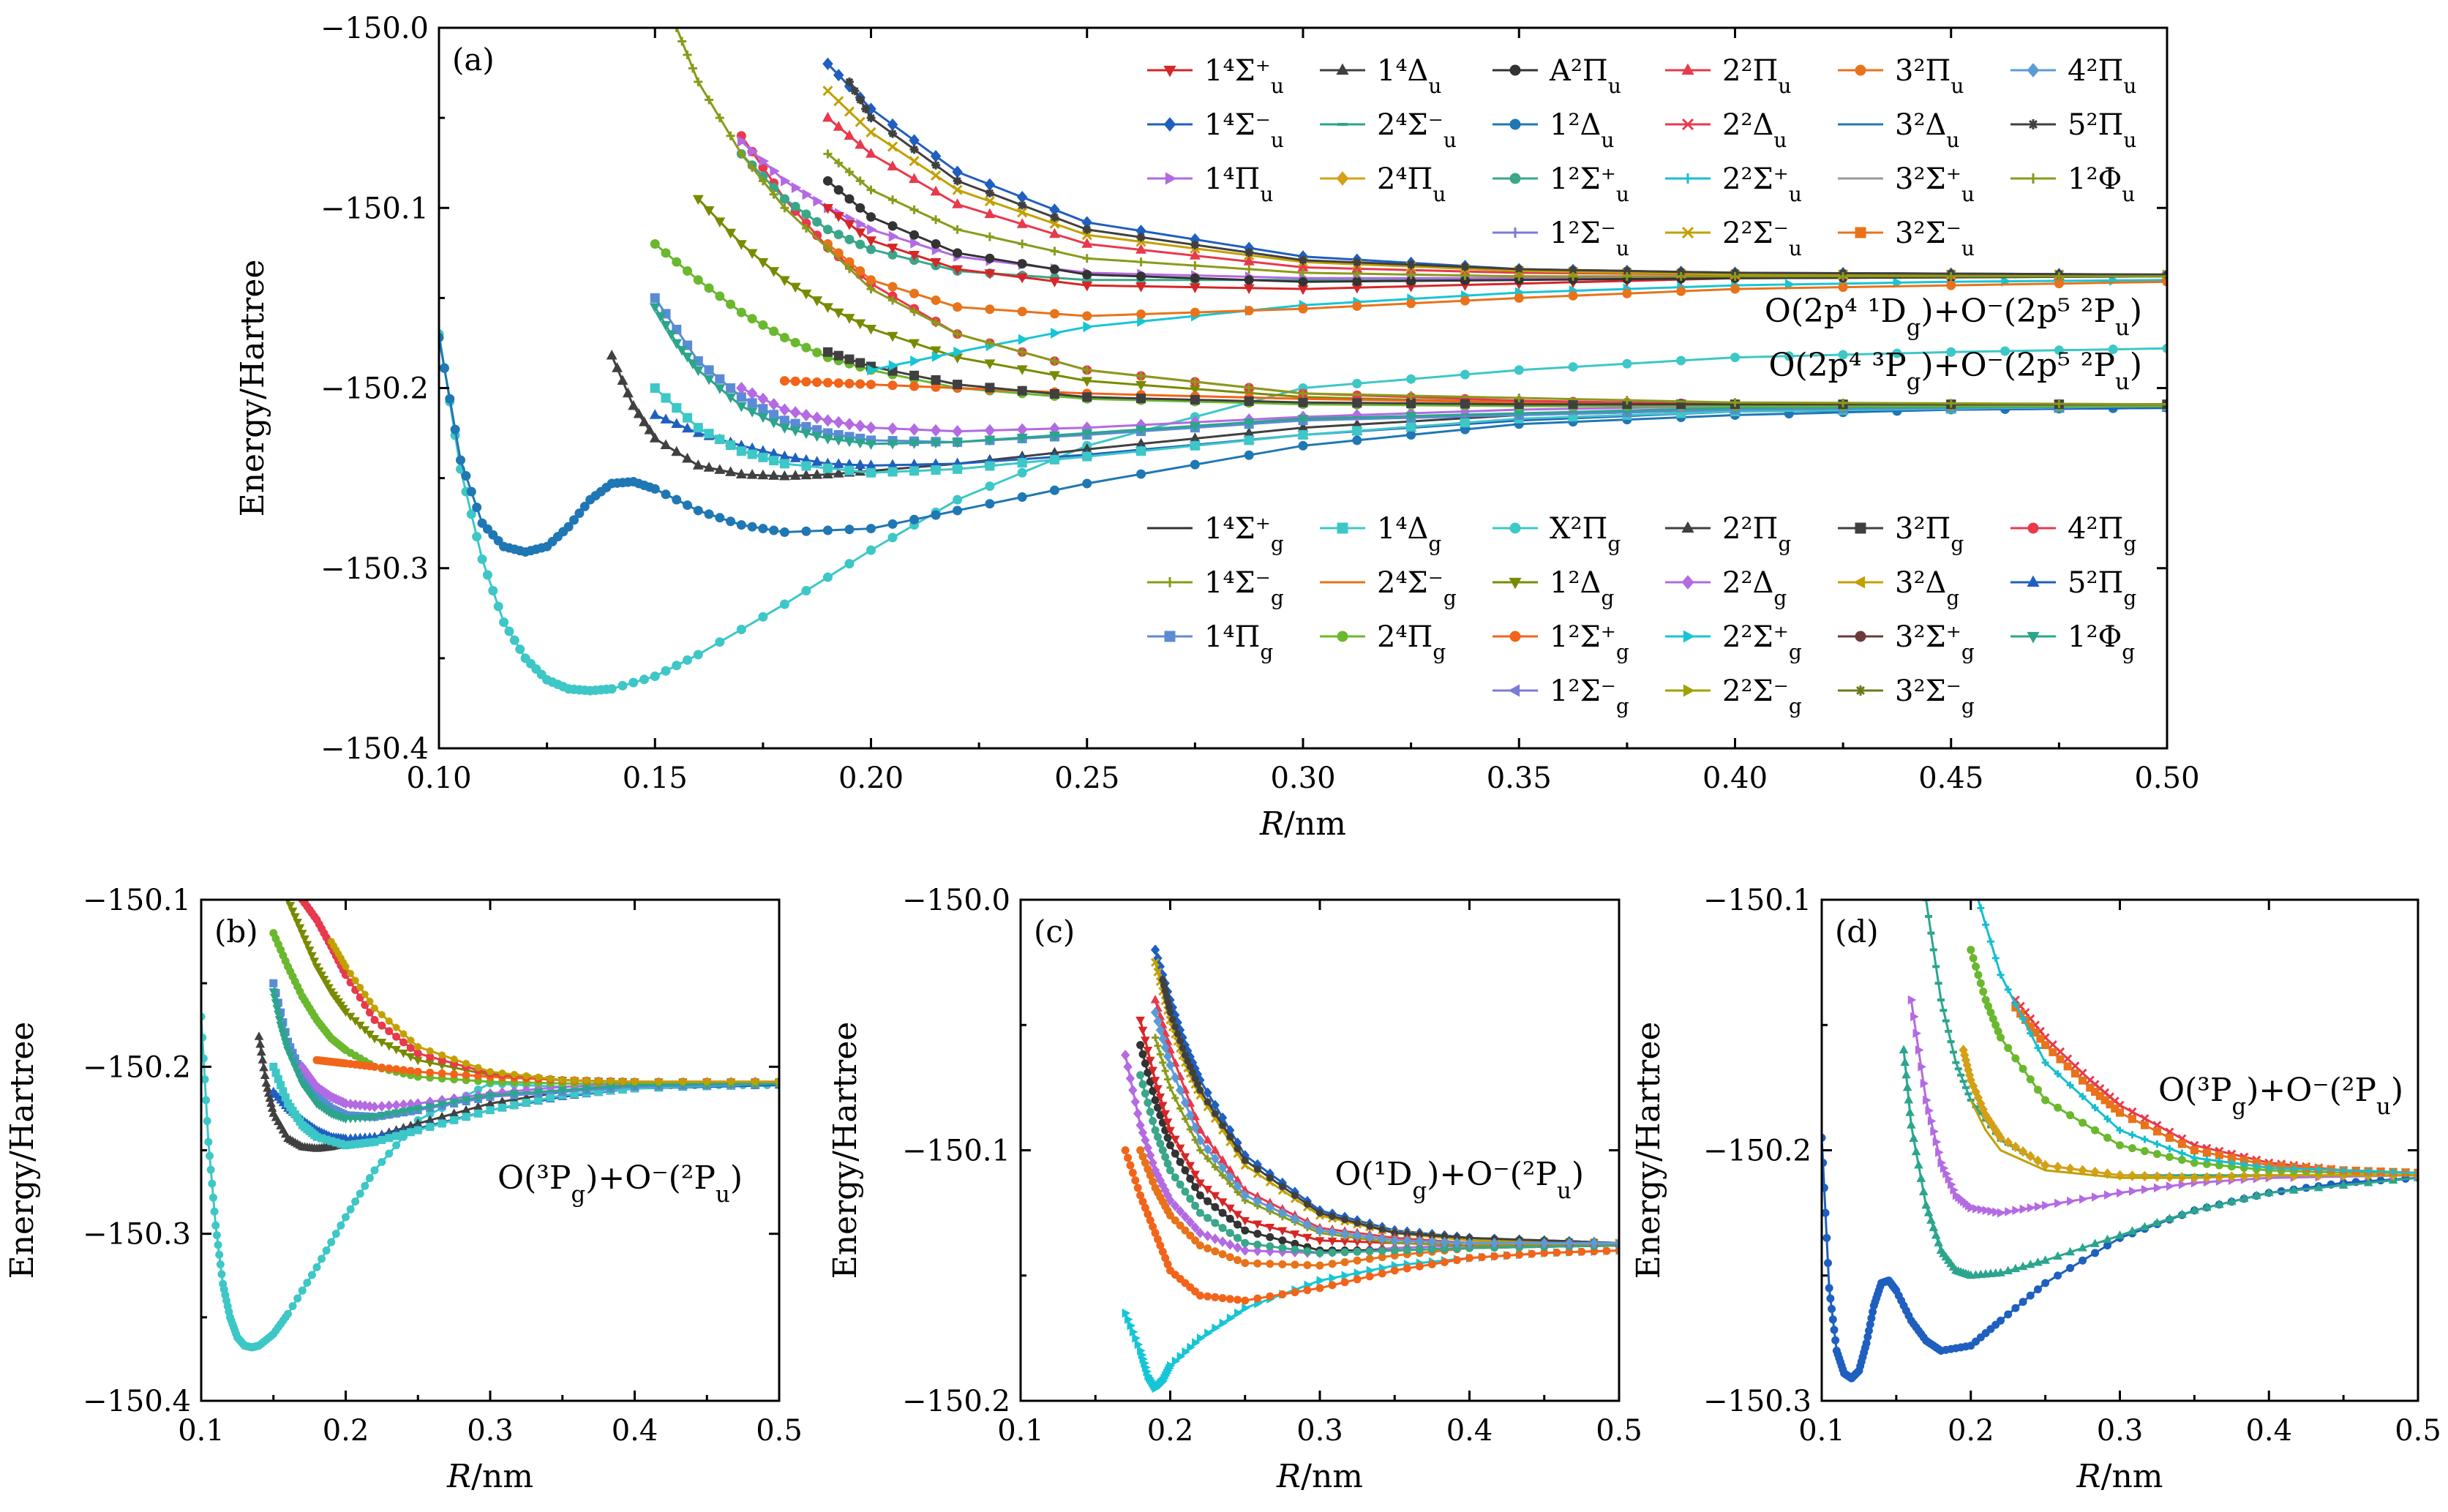  What do you see at coordinates (1757, 901) in the screenshot?
I see `y-tick-label: −150.1` at bounding box center [1757, 901].